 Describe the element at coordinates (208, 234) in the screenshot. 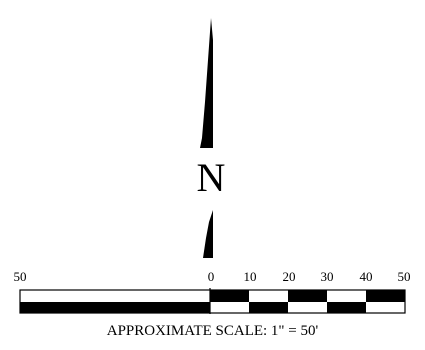

I see `north-arrow-lower-half` at that location.